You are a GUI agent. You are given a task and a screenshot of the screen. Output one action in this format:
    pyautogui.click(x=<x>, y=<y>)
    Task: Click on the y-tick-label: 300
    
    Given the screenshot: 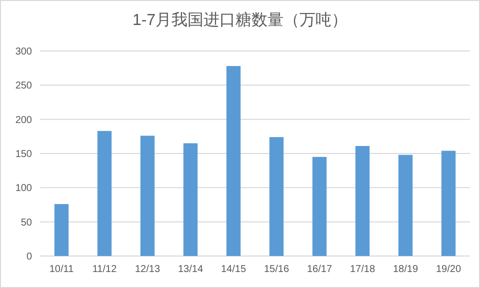 What is the action you would take?
    pyautogui.click(x=23, y=52)
    